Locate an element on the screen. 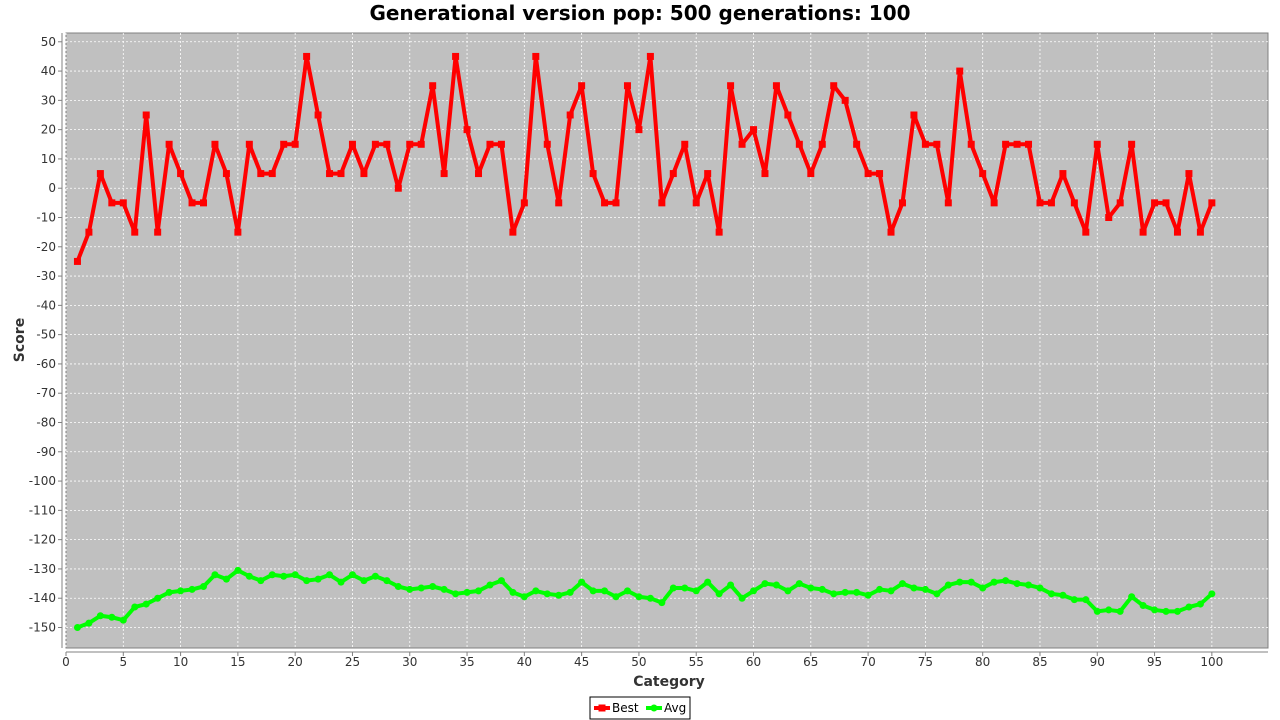 Image resolution: width=1280 pixels, height=720 pixels. y-axis-label: Score is located at coordinates (20, 340).